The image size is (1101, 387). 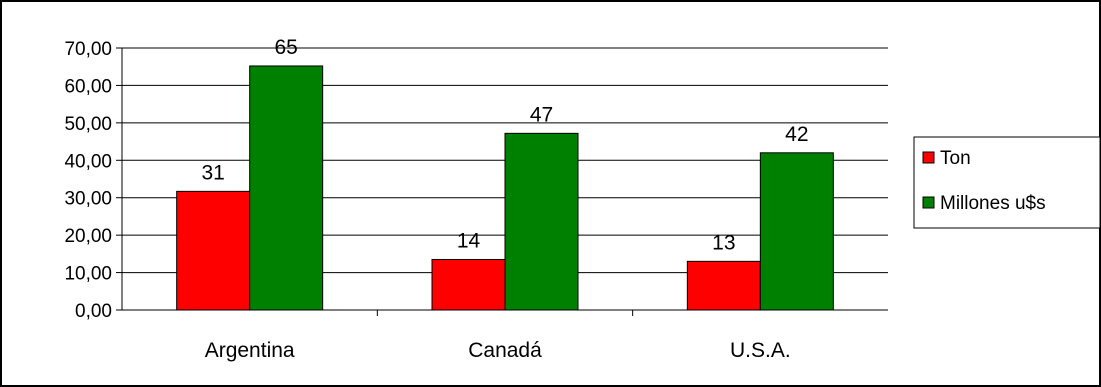 What do you see at coordinates (796, 134) in the screenshot?
I see `data-label: 42` at bounding box center [796, 134].